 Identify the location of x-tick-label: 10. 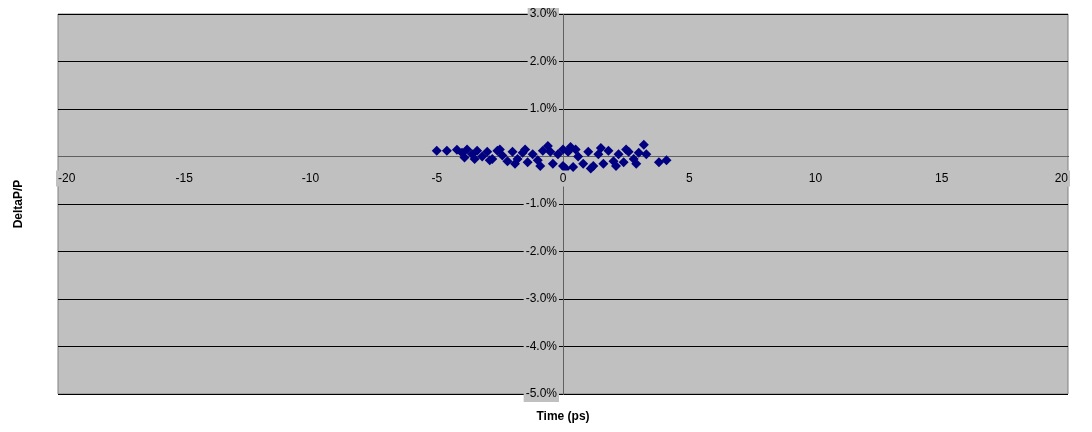
(815, 177).